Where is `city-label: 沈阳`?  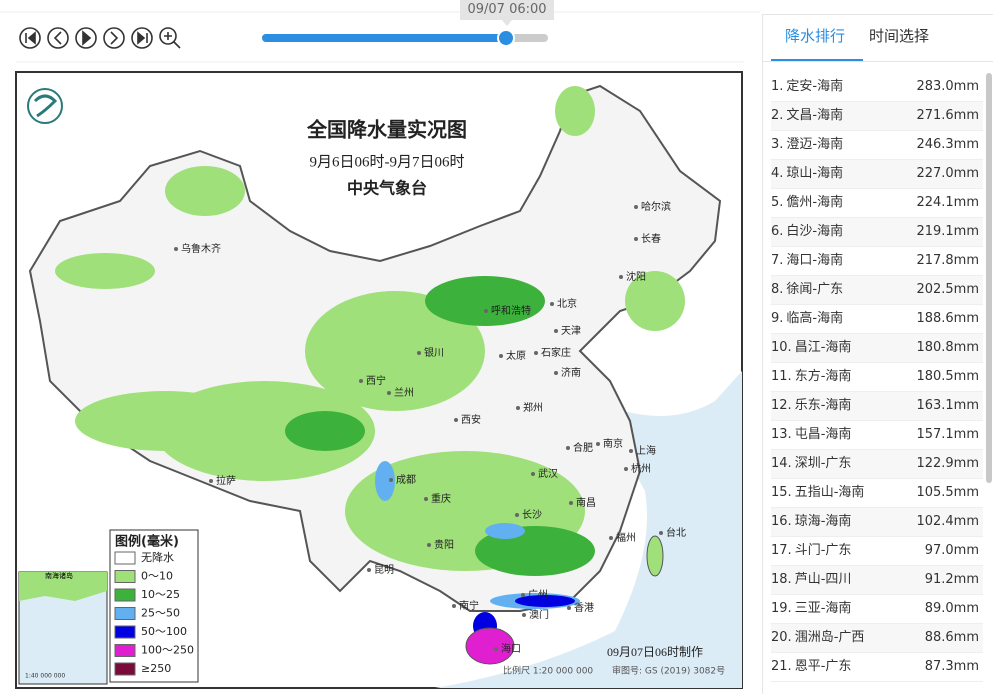
city-label: 沈阳 is located at coordinates (636, 276).